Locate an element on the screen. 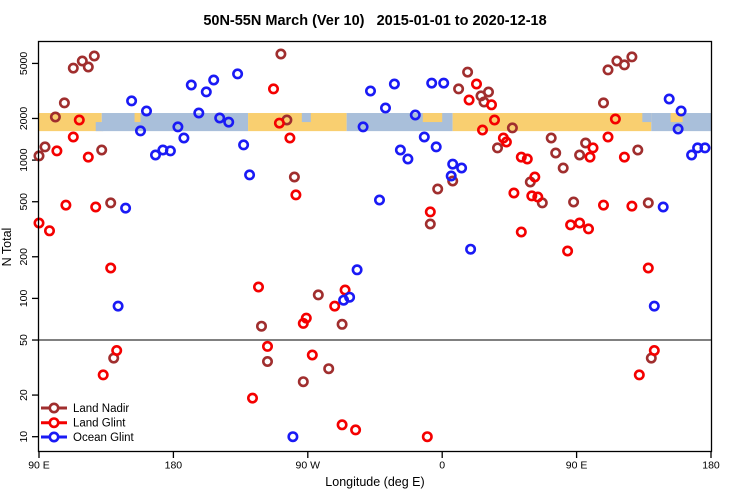  x-tick-label: 180 is located at coordinates (174, 466).